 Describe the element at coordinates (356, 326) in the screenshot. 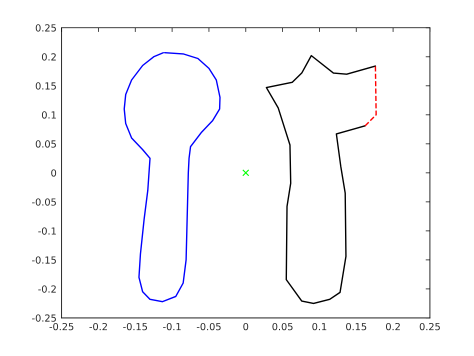

I see `x-tick-label: 0.15` at that location.